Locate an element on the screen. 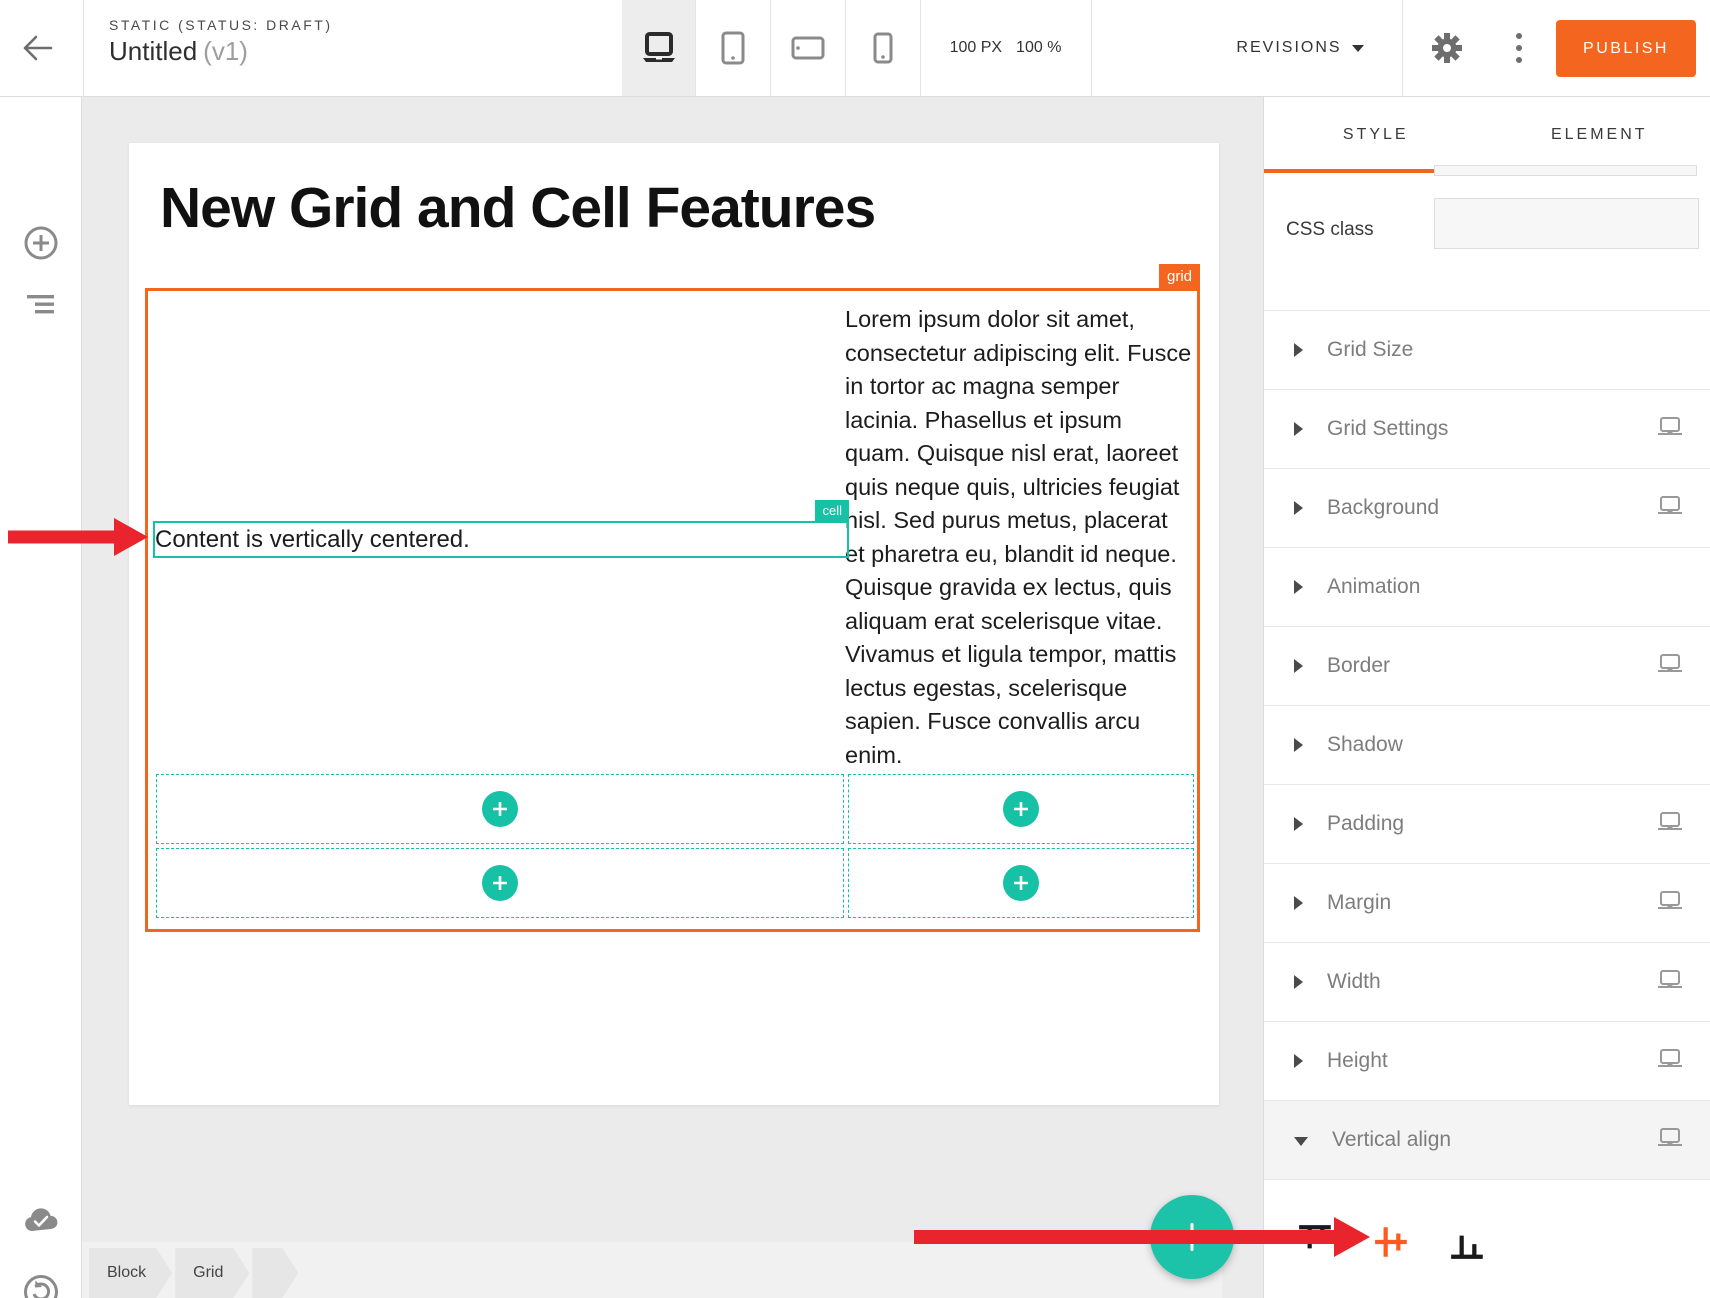  list-icon is located at coordinates (40, 304).